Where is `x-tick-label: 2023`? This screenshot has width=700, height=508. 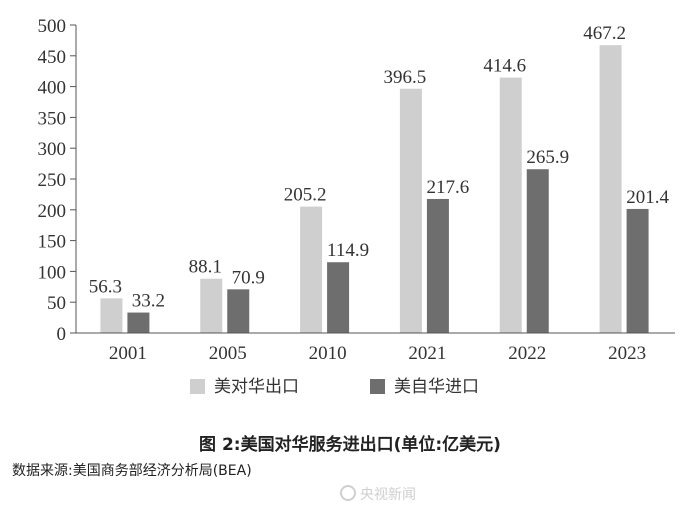
x-tick-label: 2023 is located at coordinates (627, 353).